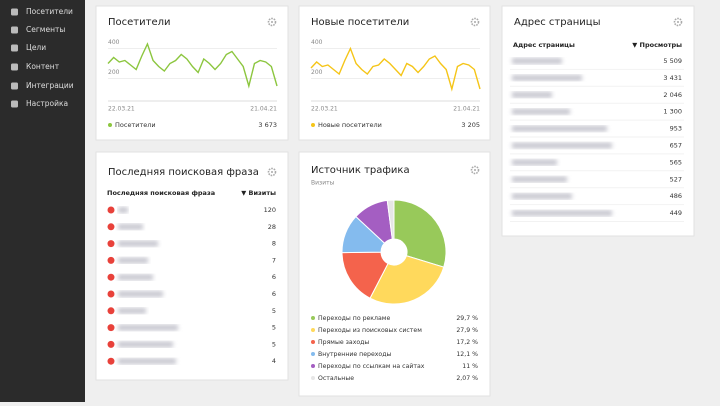  What do you see at coordinates (267, 125) in the screenshot?
I see `total-value: 3 673` at bounding box center [267, 125].